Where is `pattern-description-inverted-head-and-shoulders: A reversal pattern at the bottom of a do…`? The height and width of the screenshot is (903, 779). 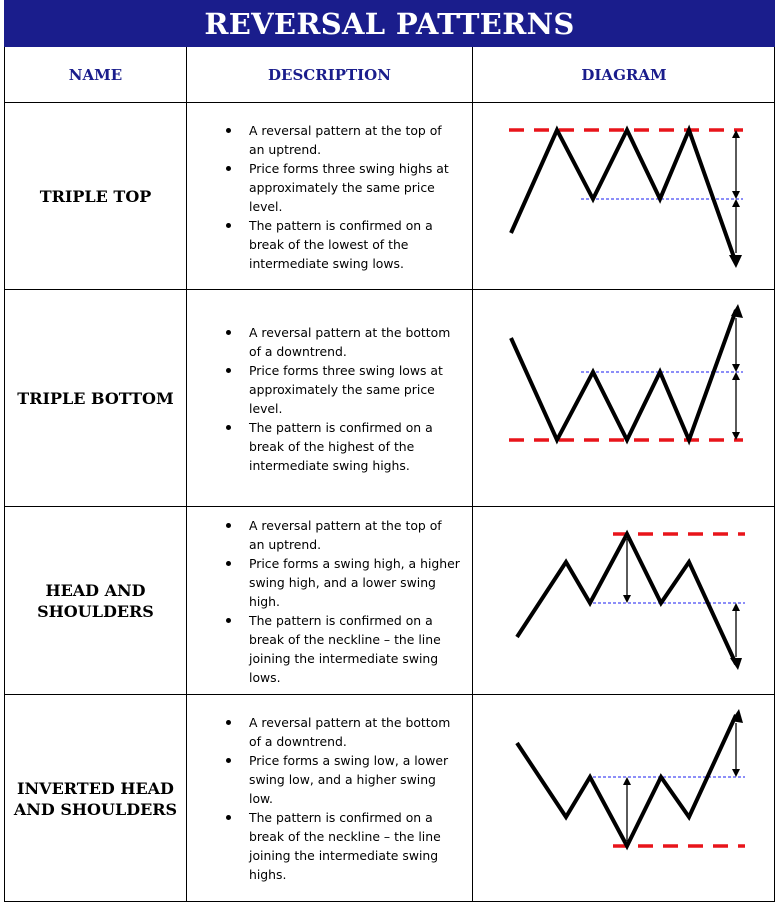
pattern-description-inverted-head-and-shoulders: A reversal pattern at the bottom of a do… is located at coordinates (329, 798).